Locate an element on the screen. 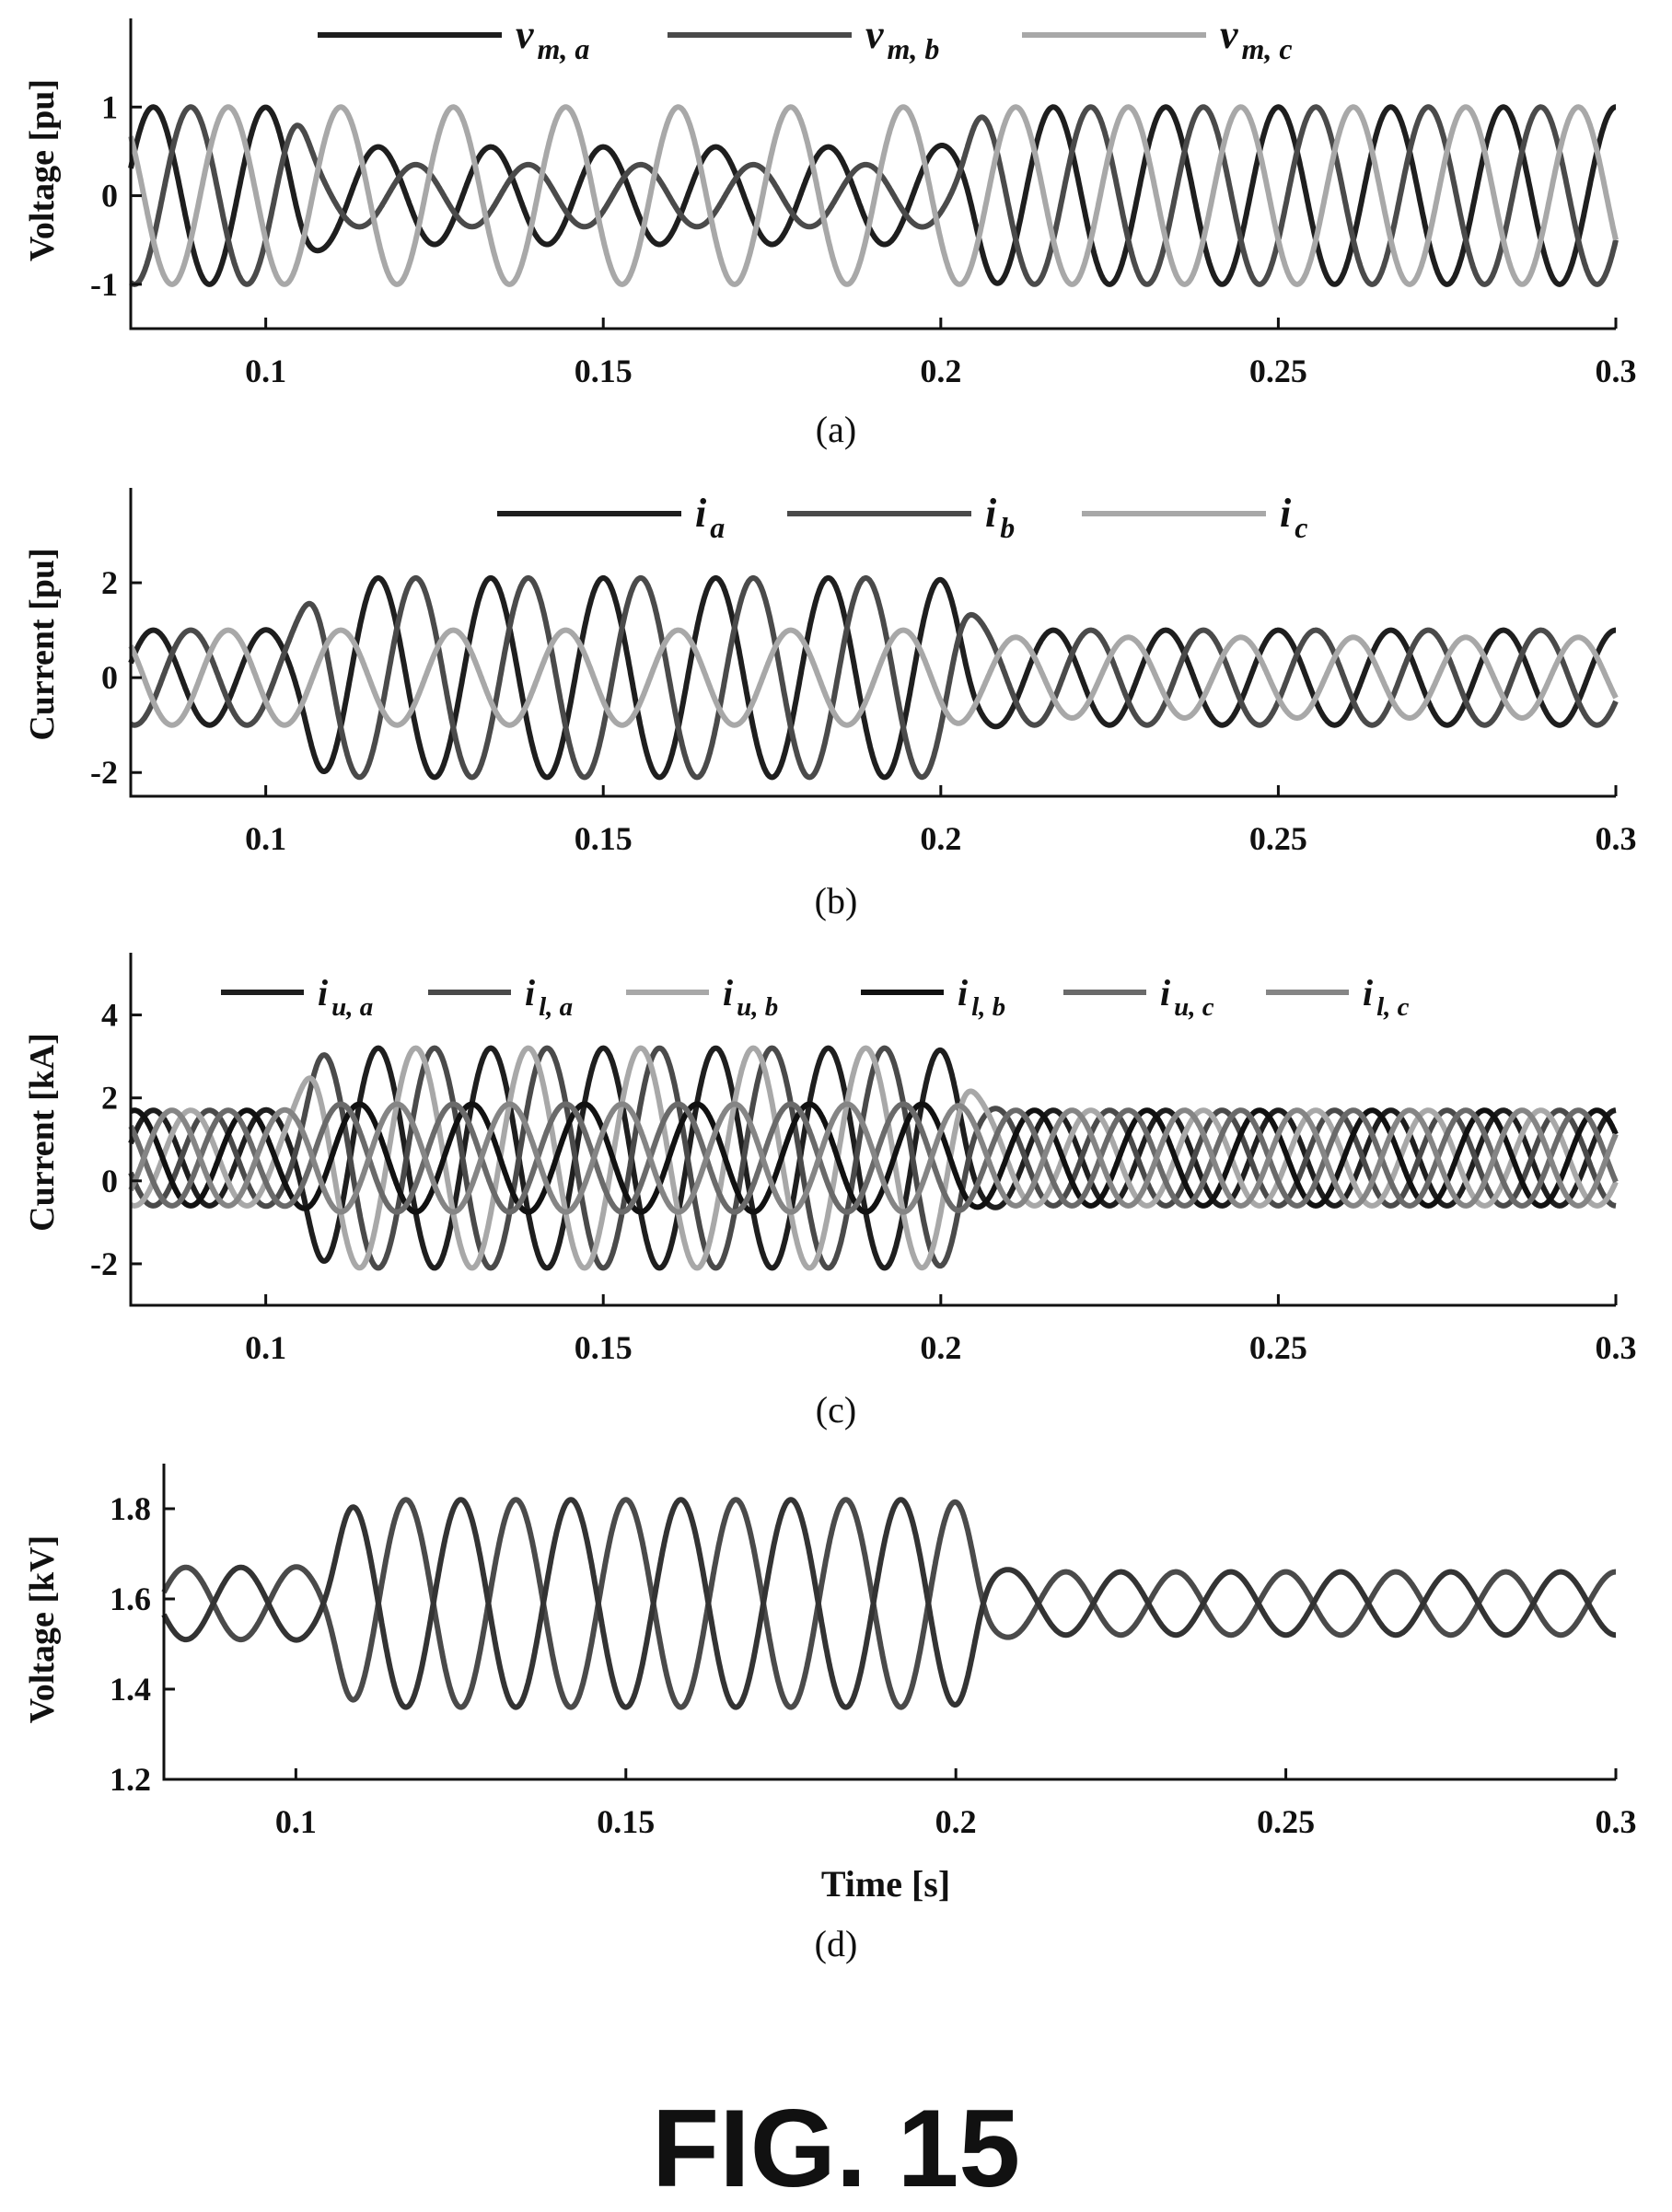 The image size is (1672, 2212). panel-d-yticks: 1.8 1.6 1.4 1.2 is located at coordinates (143, 1644).